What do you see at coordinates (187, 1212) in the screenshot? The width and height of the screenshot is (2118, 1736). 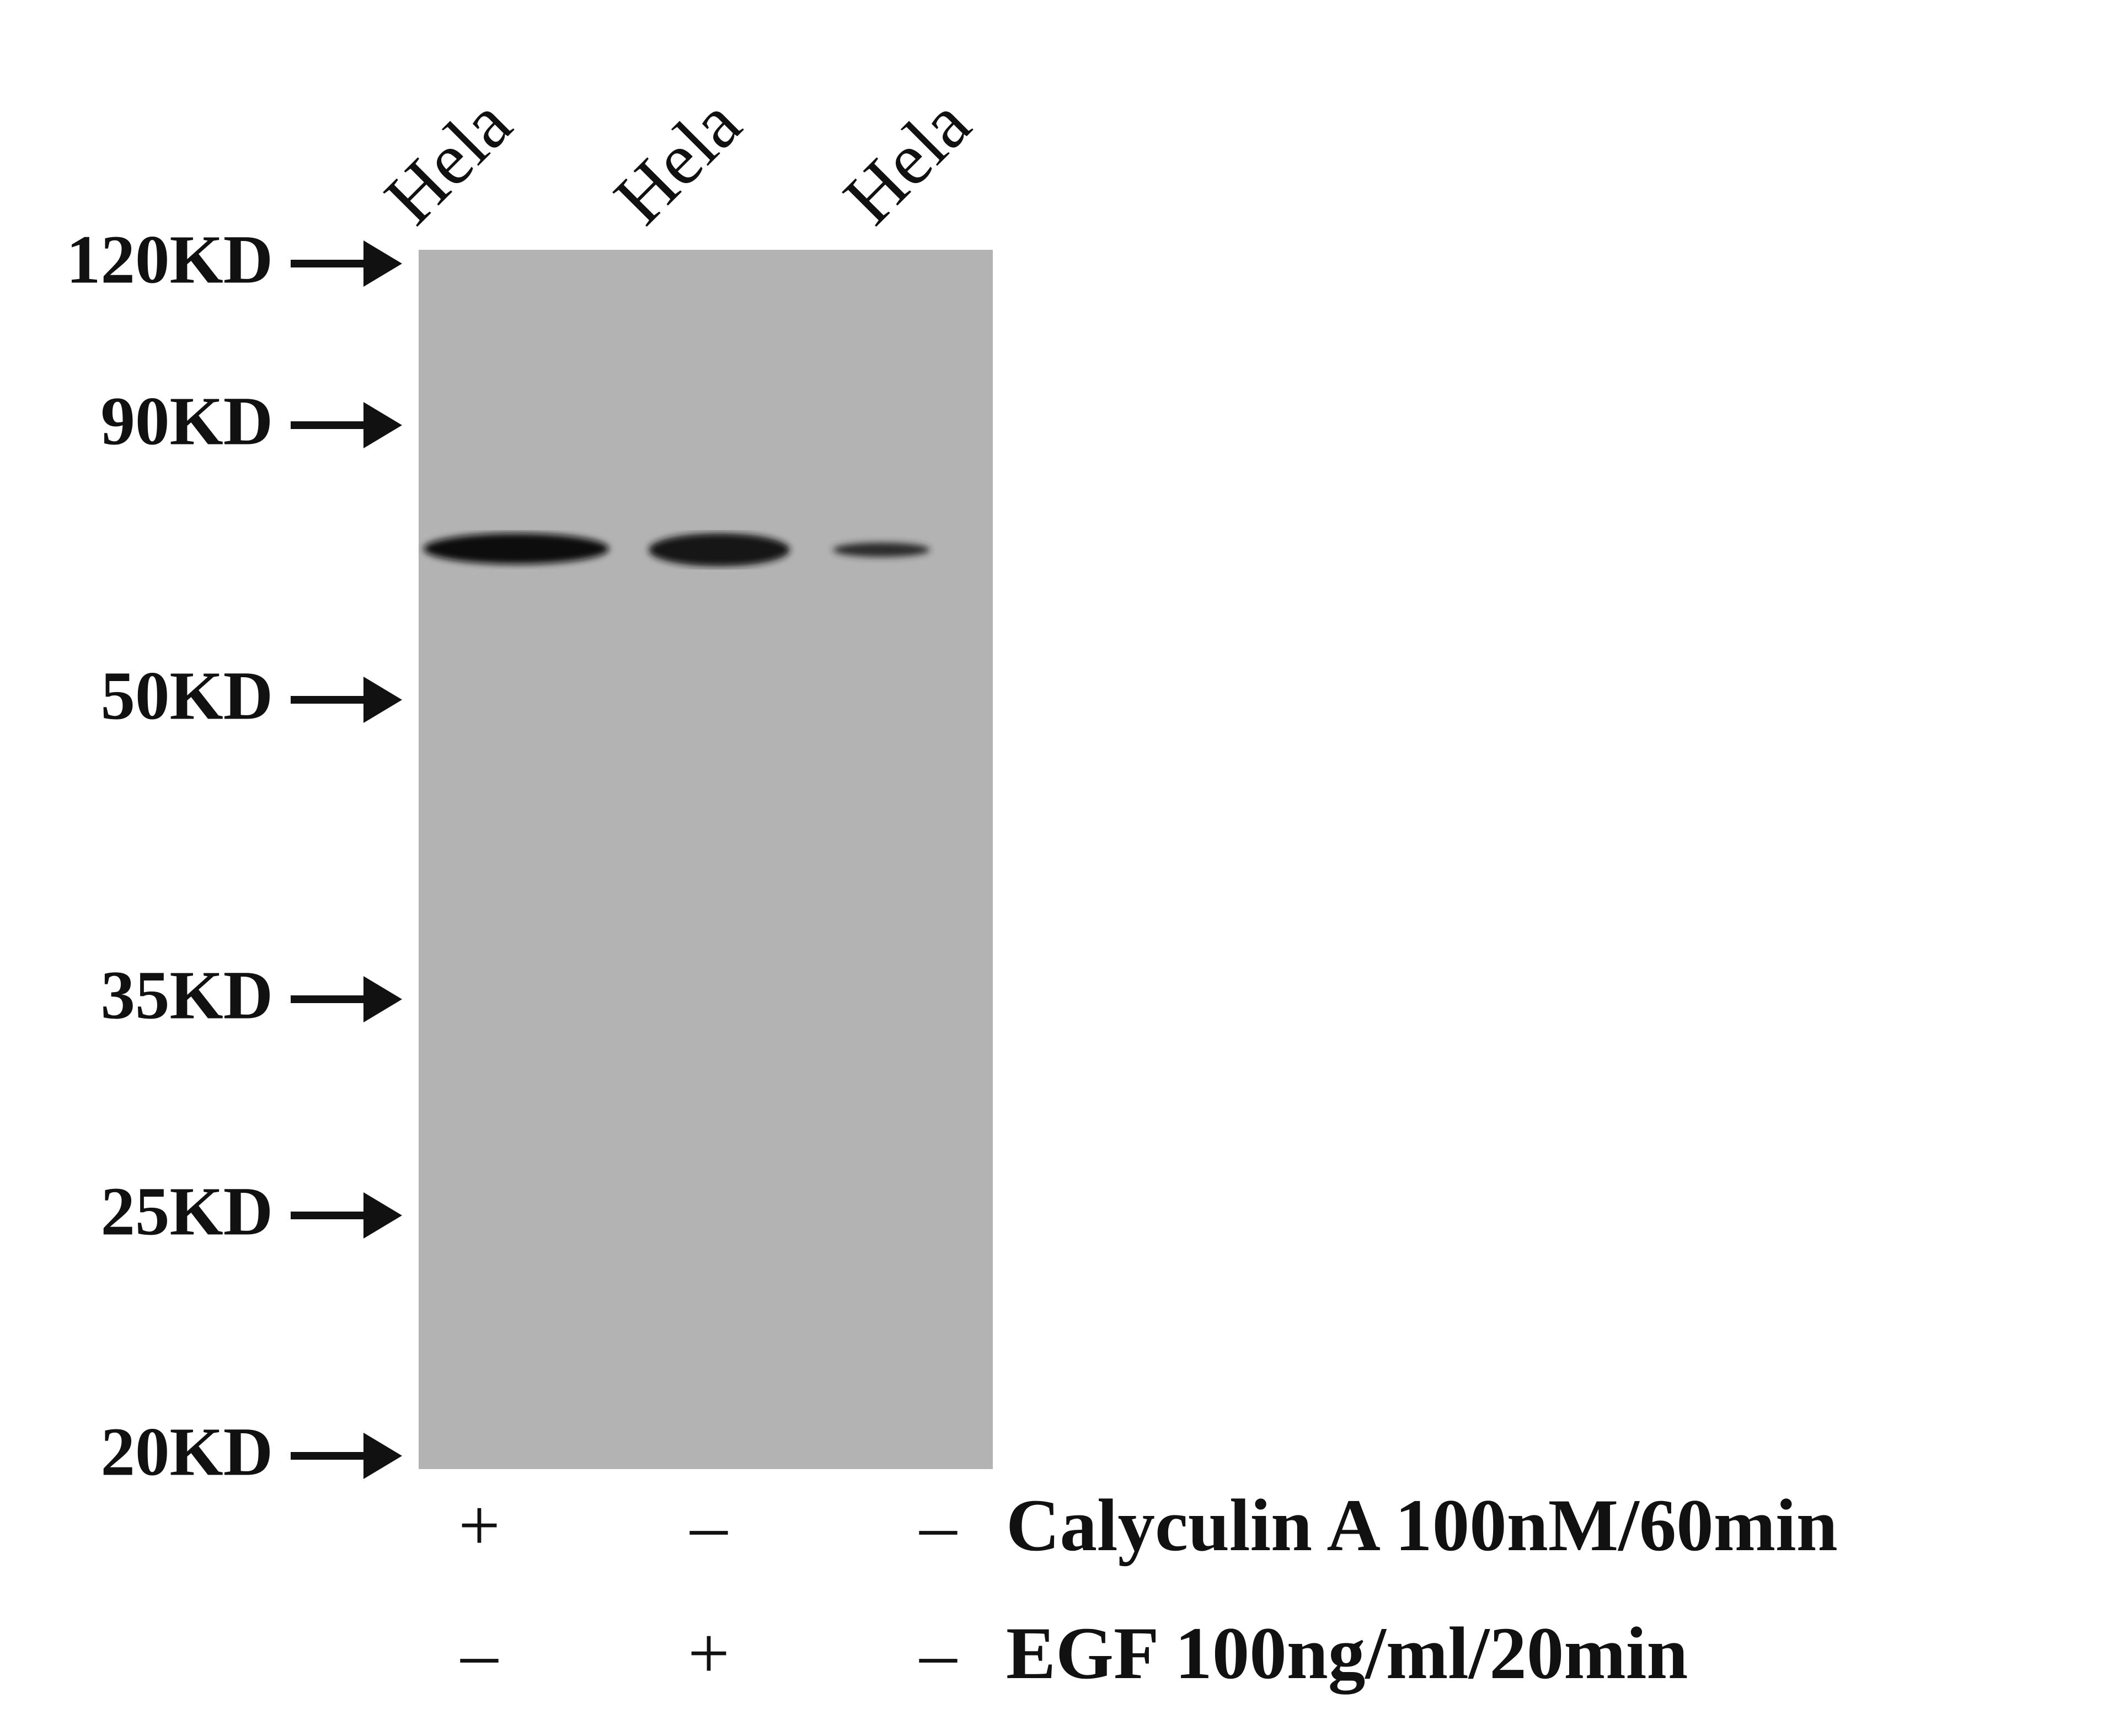 I see `marker-label: 25KD` at bounding box center [187, 1212].